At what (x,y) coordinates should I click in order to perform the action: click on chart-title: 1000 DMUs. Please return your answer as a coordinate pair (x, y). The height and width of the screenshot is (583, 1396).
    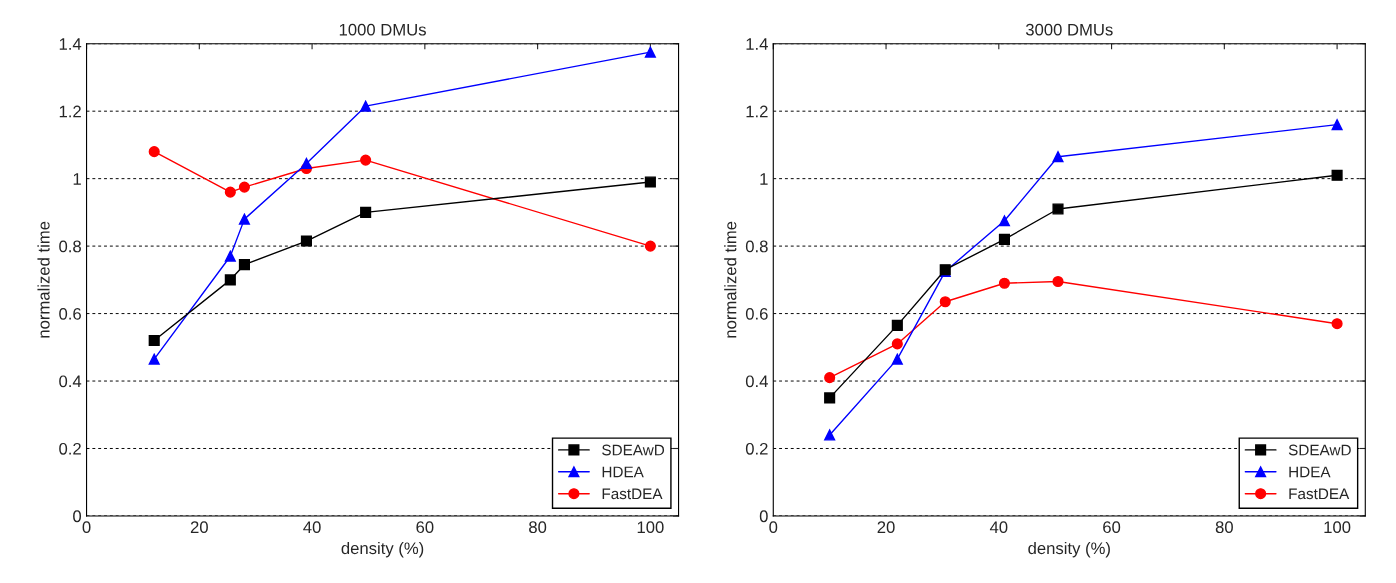
    Looking at the image, I should click on (382, 29).